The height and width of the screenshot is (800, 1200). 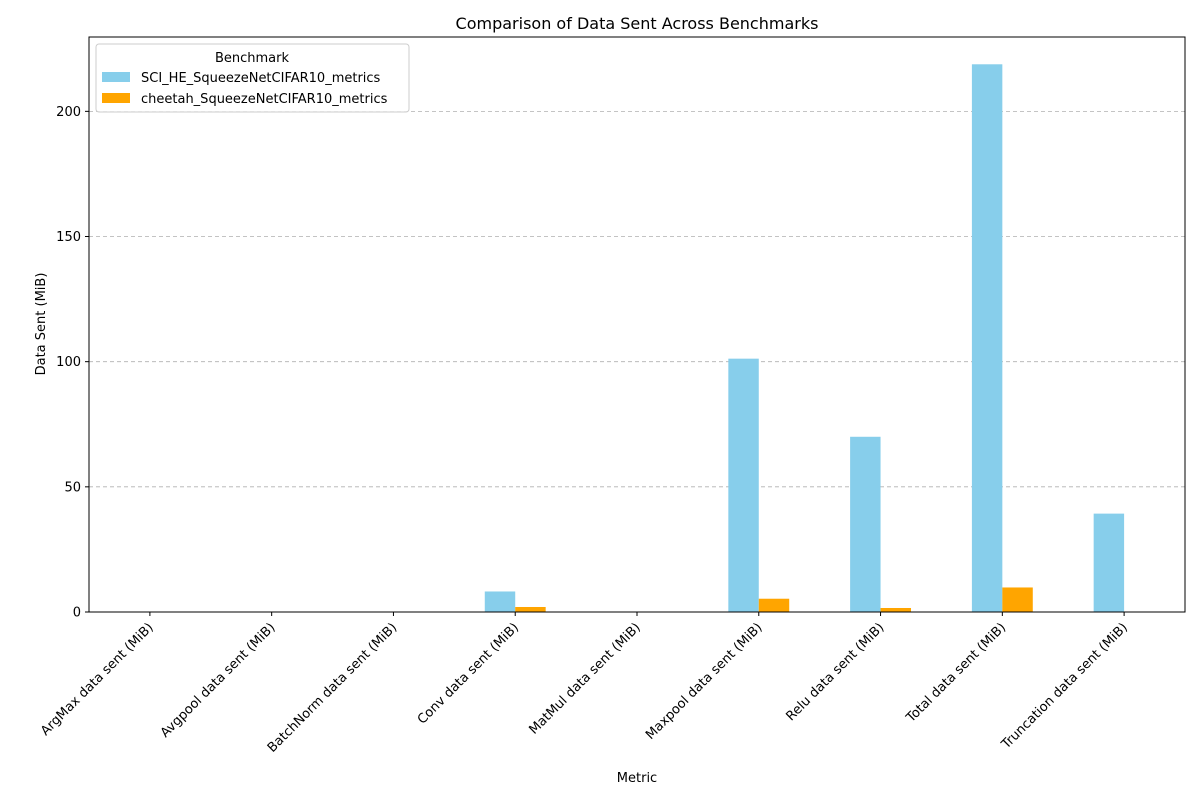 I want to click on y-tick-label: 50, so click(x=72, y=487).